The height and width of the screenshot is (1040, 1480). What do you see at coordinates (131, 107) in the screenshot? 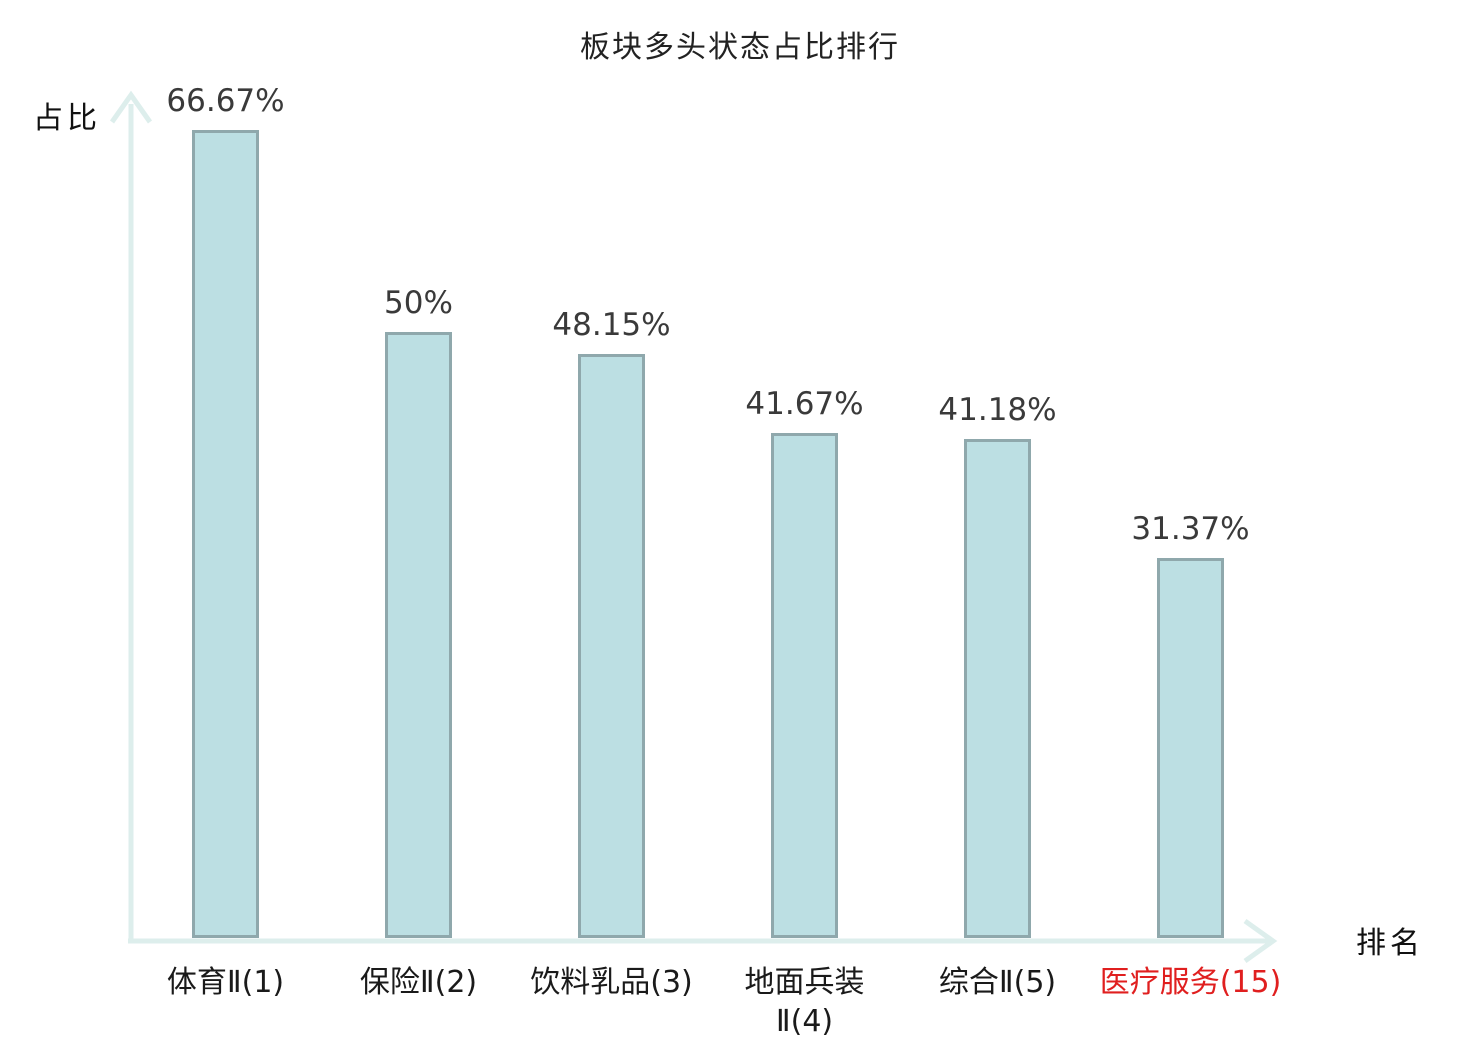
I see `y-axis-arrow-icon` at bounding box center [131, 107].